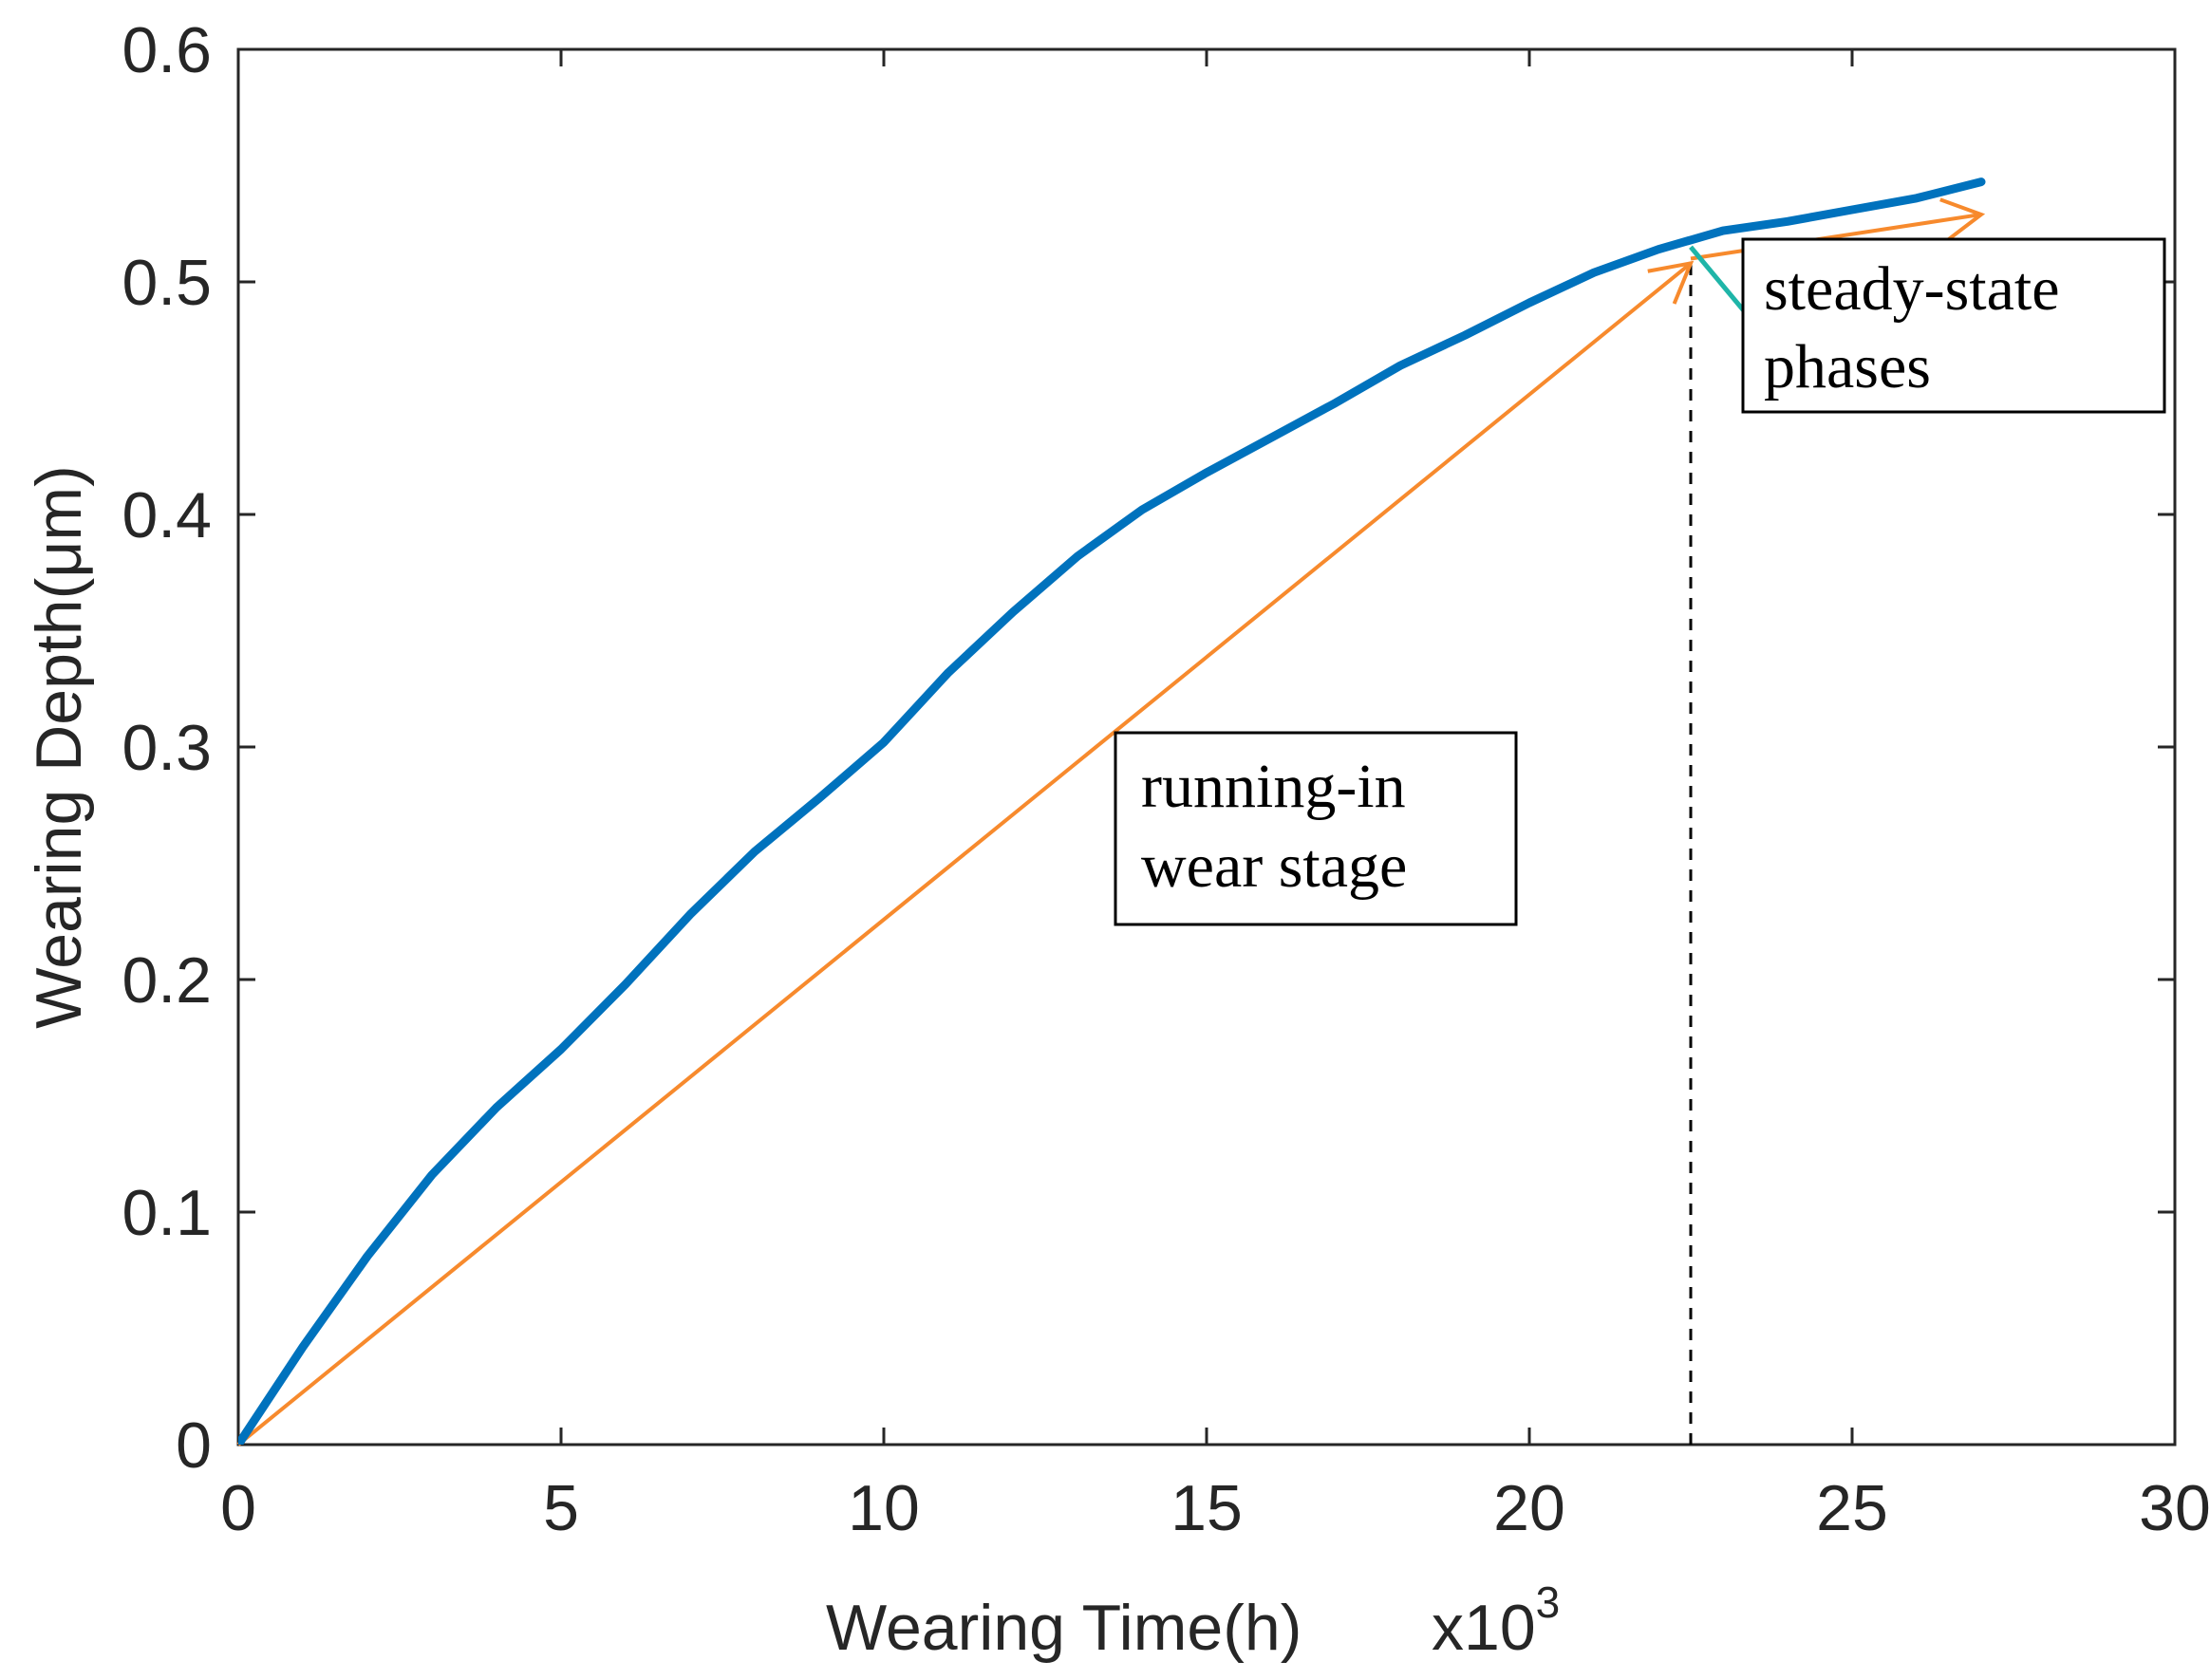 This screenshot has width=2210, height=1680. I want to click on steady-state-arrow, so click(1836, 236).